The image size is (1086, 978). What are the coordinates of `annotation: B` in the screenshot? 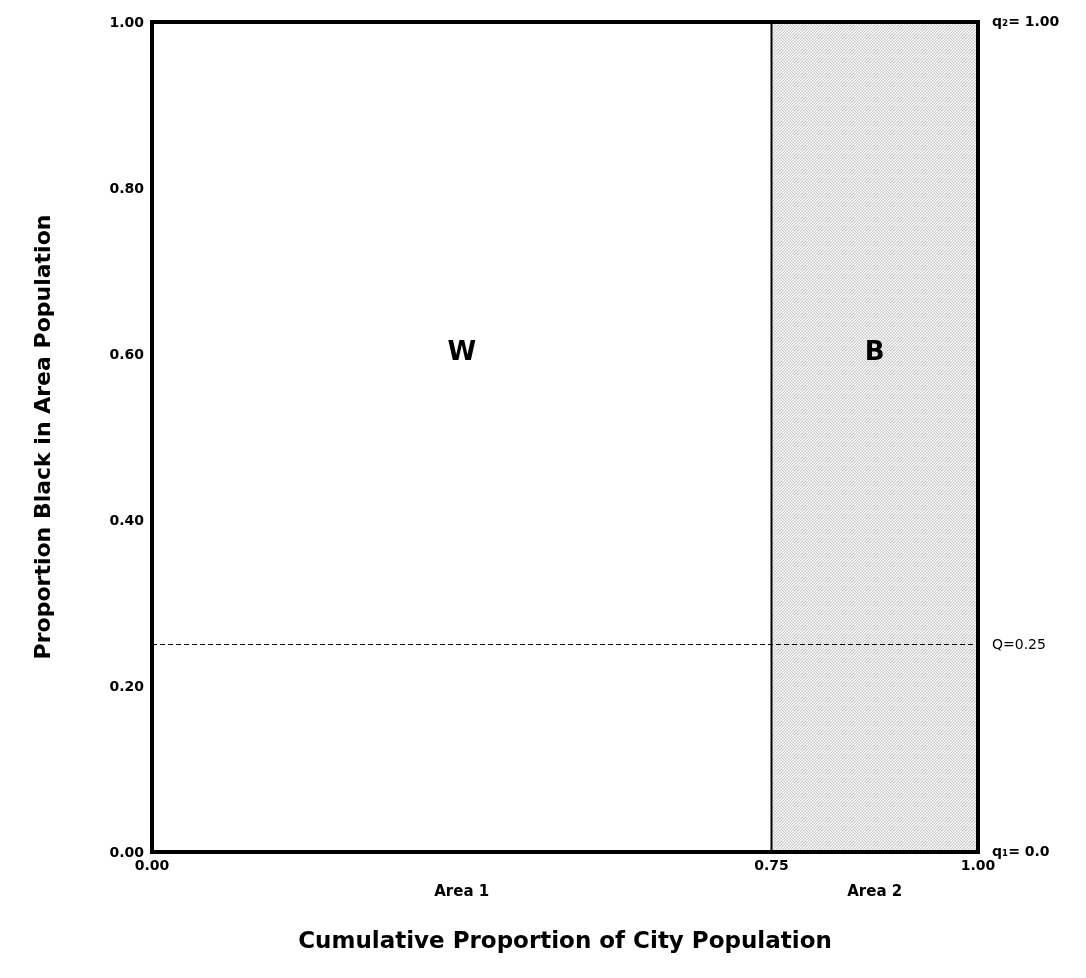 It's located at (874, 351).